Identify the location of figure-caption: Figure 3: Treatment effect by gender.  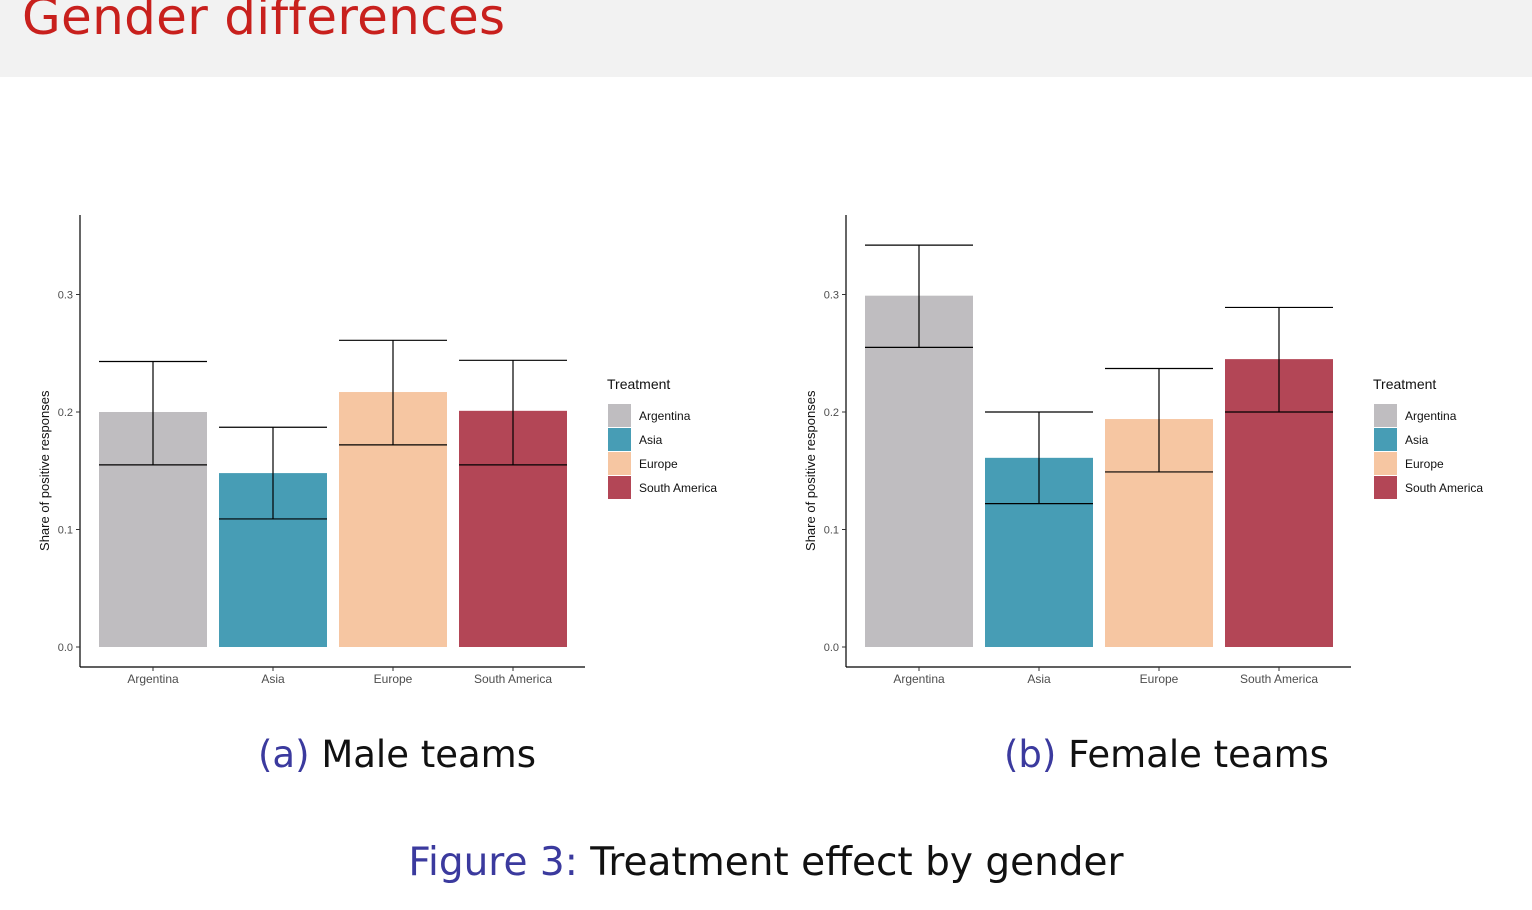
(766, 862).